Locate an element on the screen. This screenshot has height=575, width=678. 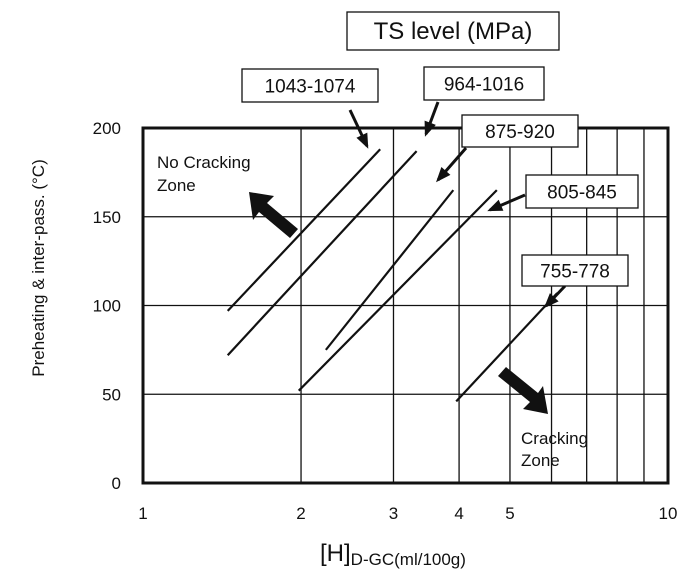
x-axis-label-sub: D-GC is located at coordinates (372, 559).